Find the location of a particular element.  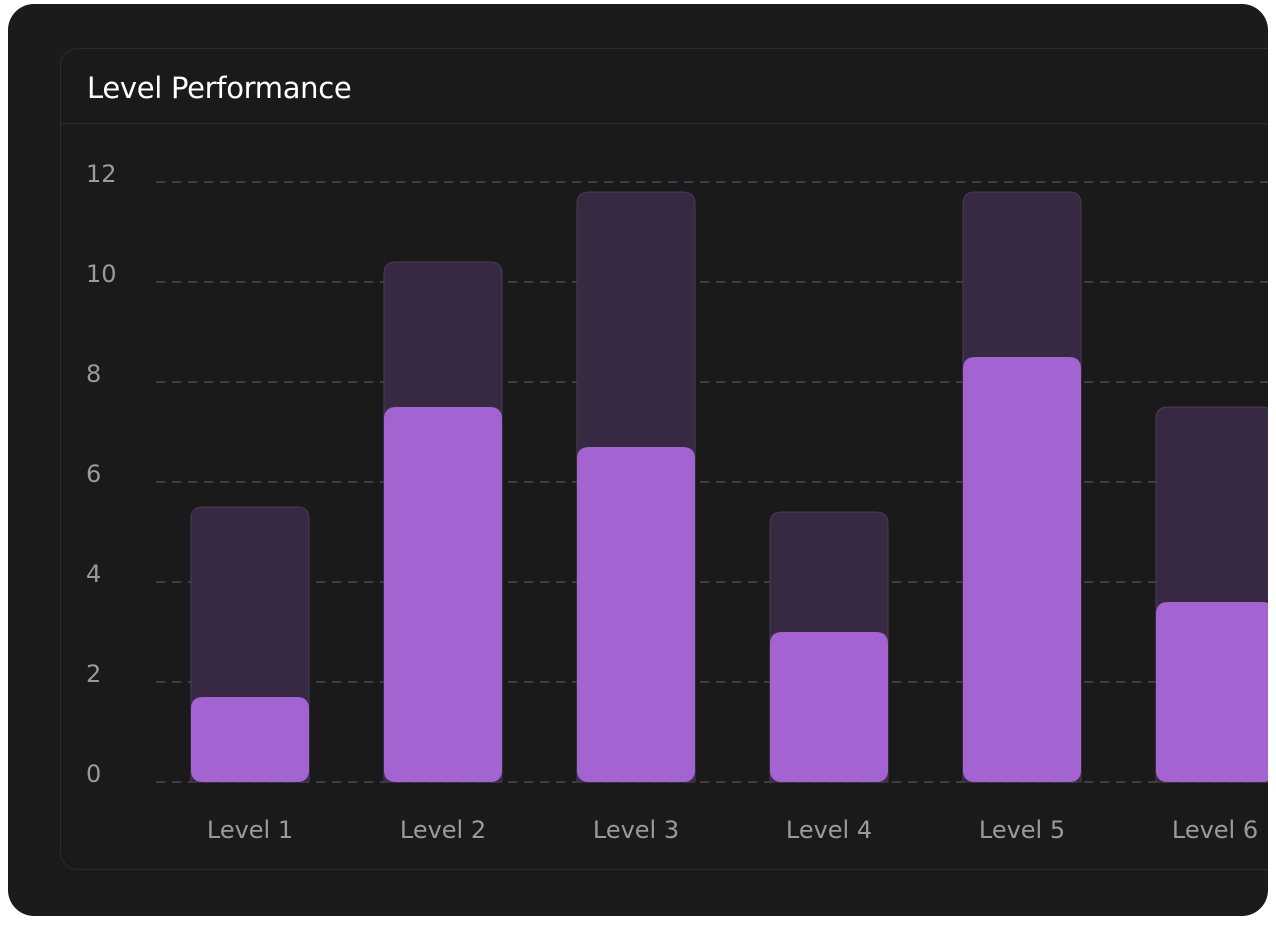

y-tick-label: 8 is located at coordinates (93, 374).